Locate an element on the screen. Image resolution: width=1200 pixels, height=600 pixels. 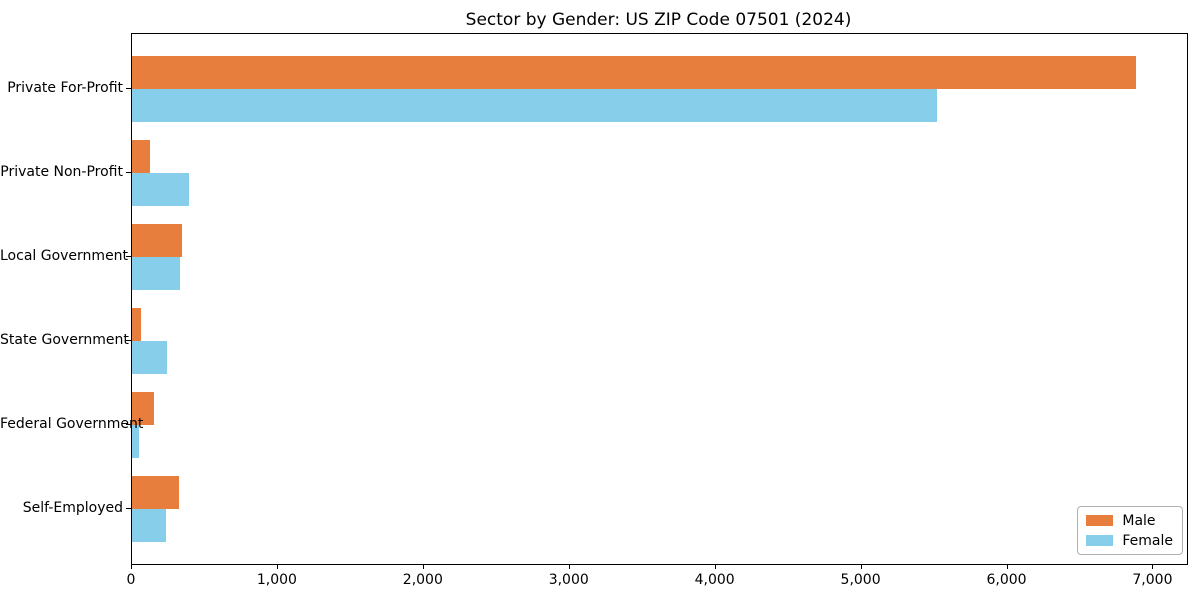
y-tick-label-3: State Government is located at coordinates (64, 340).